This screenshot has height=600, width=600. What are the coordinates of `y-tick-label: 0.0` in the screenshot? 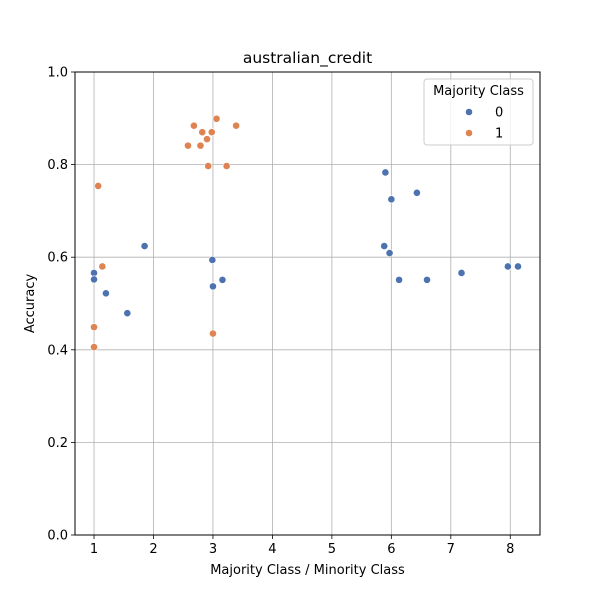 It's located at (57, 536).